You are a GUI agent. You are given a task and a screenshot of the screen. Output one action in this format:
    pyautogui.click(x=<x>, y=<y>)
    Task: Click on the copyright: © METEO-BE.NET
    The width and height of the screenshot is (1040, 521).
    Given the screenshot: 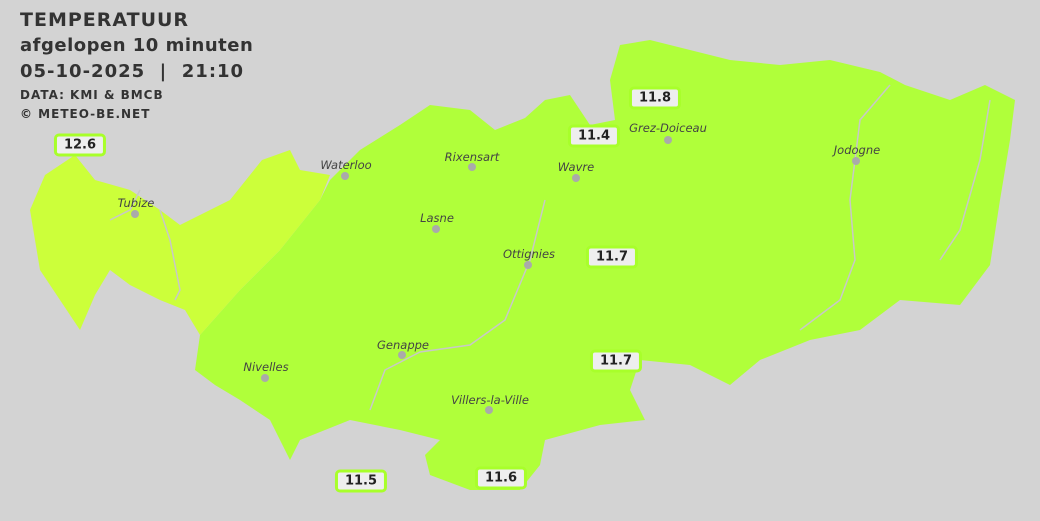 What is the action you would take?
    pyautogui.click(x=85, y=114)
    